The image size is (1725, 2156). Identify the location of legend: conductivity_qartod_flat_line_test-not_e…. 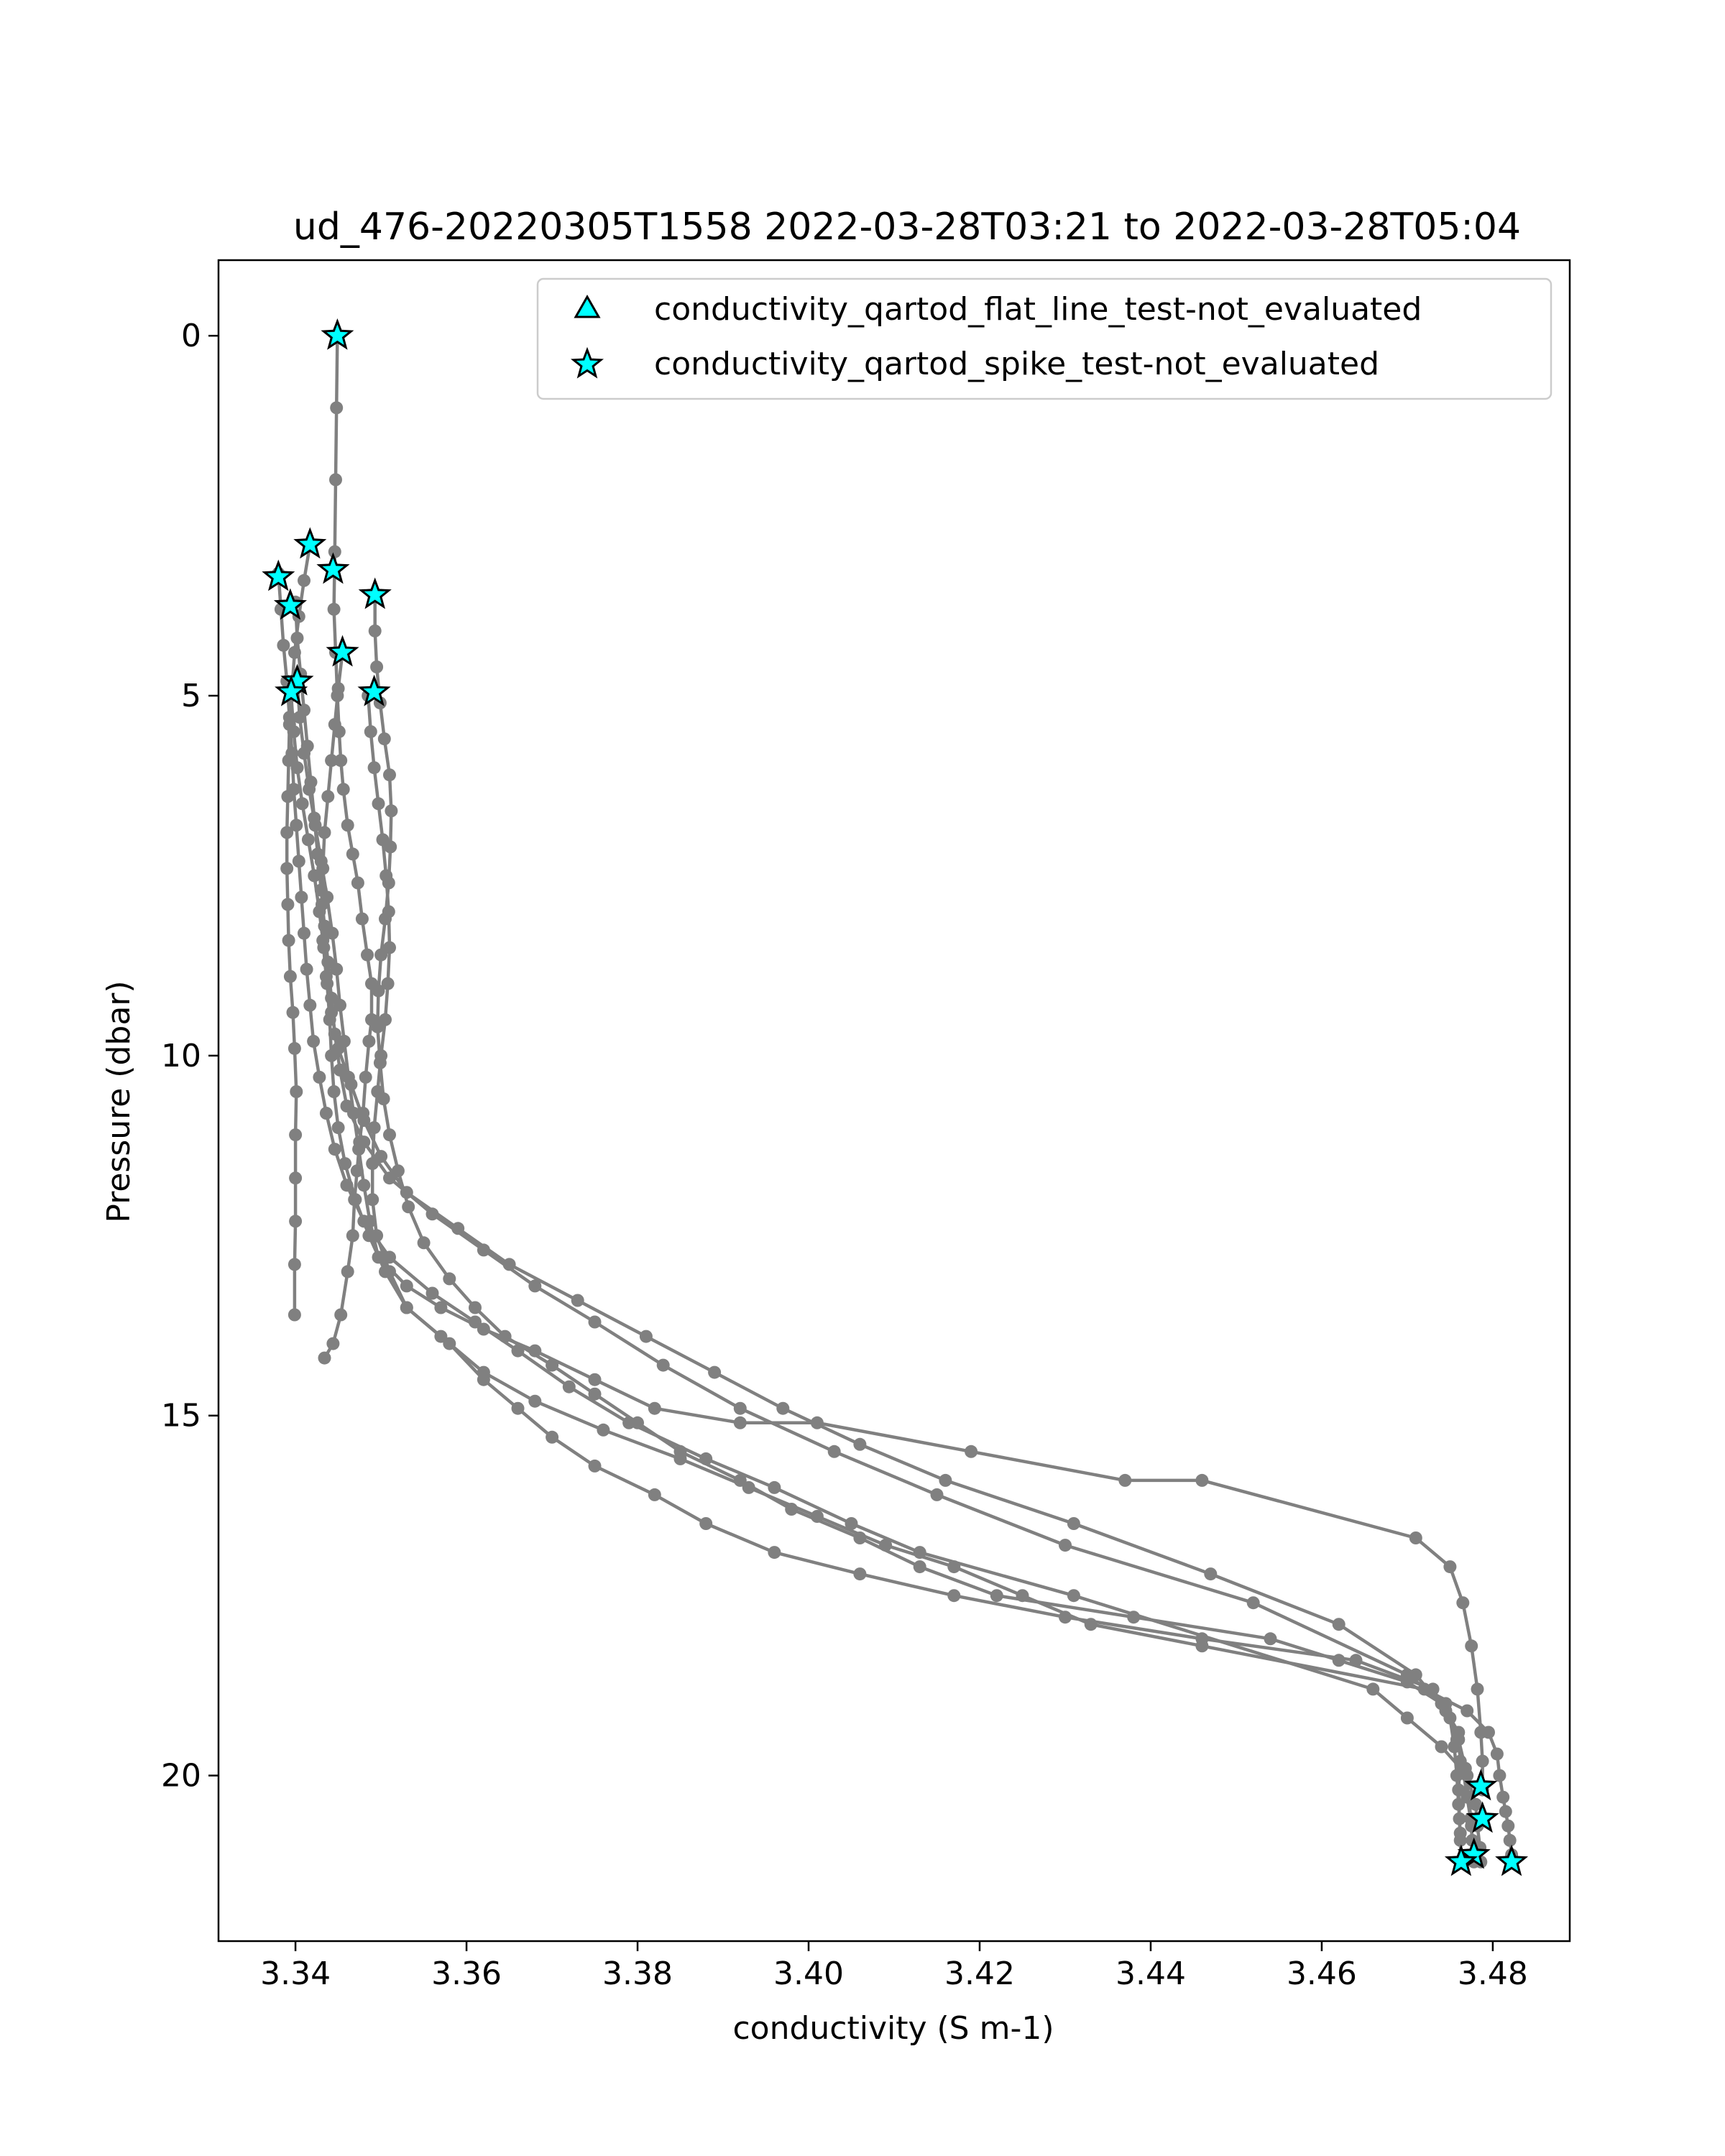
(1044, 338).